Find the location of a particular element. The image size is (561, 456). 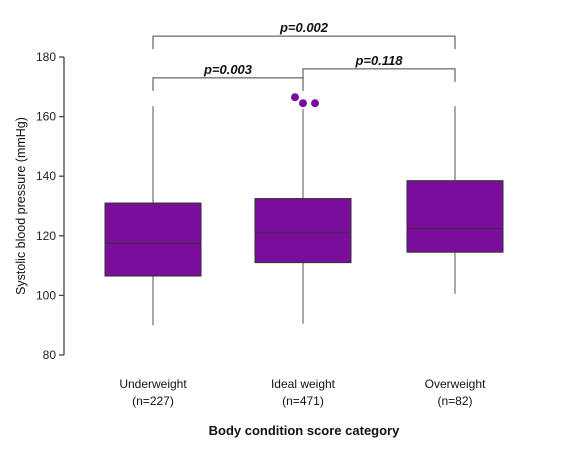

x-category-n-label: (n=471) is located at coordinates (303, 401).